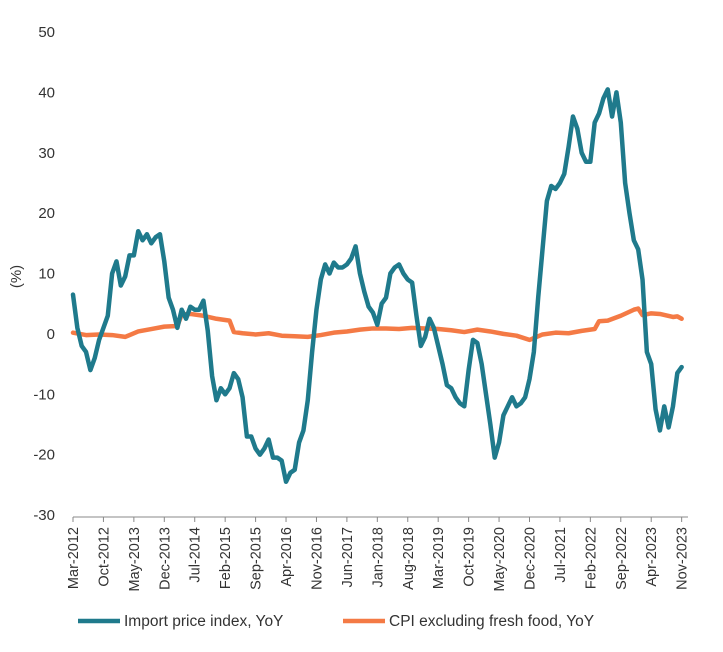  Describe the element at coordinates (470, 557) in the screenshot. I see `x-tick-label: Oct-2019` at that location.